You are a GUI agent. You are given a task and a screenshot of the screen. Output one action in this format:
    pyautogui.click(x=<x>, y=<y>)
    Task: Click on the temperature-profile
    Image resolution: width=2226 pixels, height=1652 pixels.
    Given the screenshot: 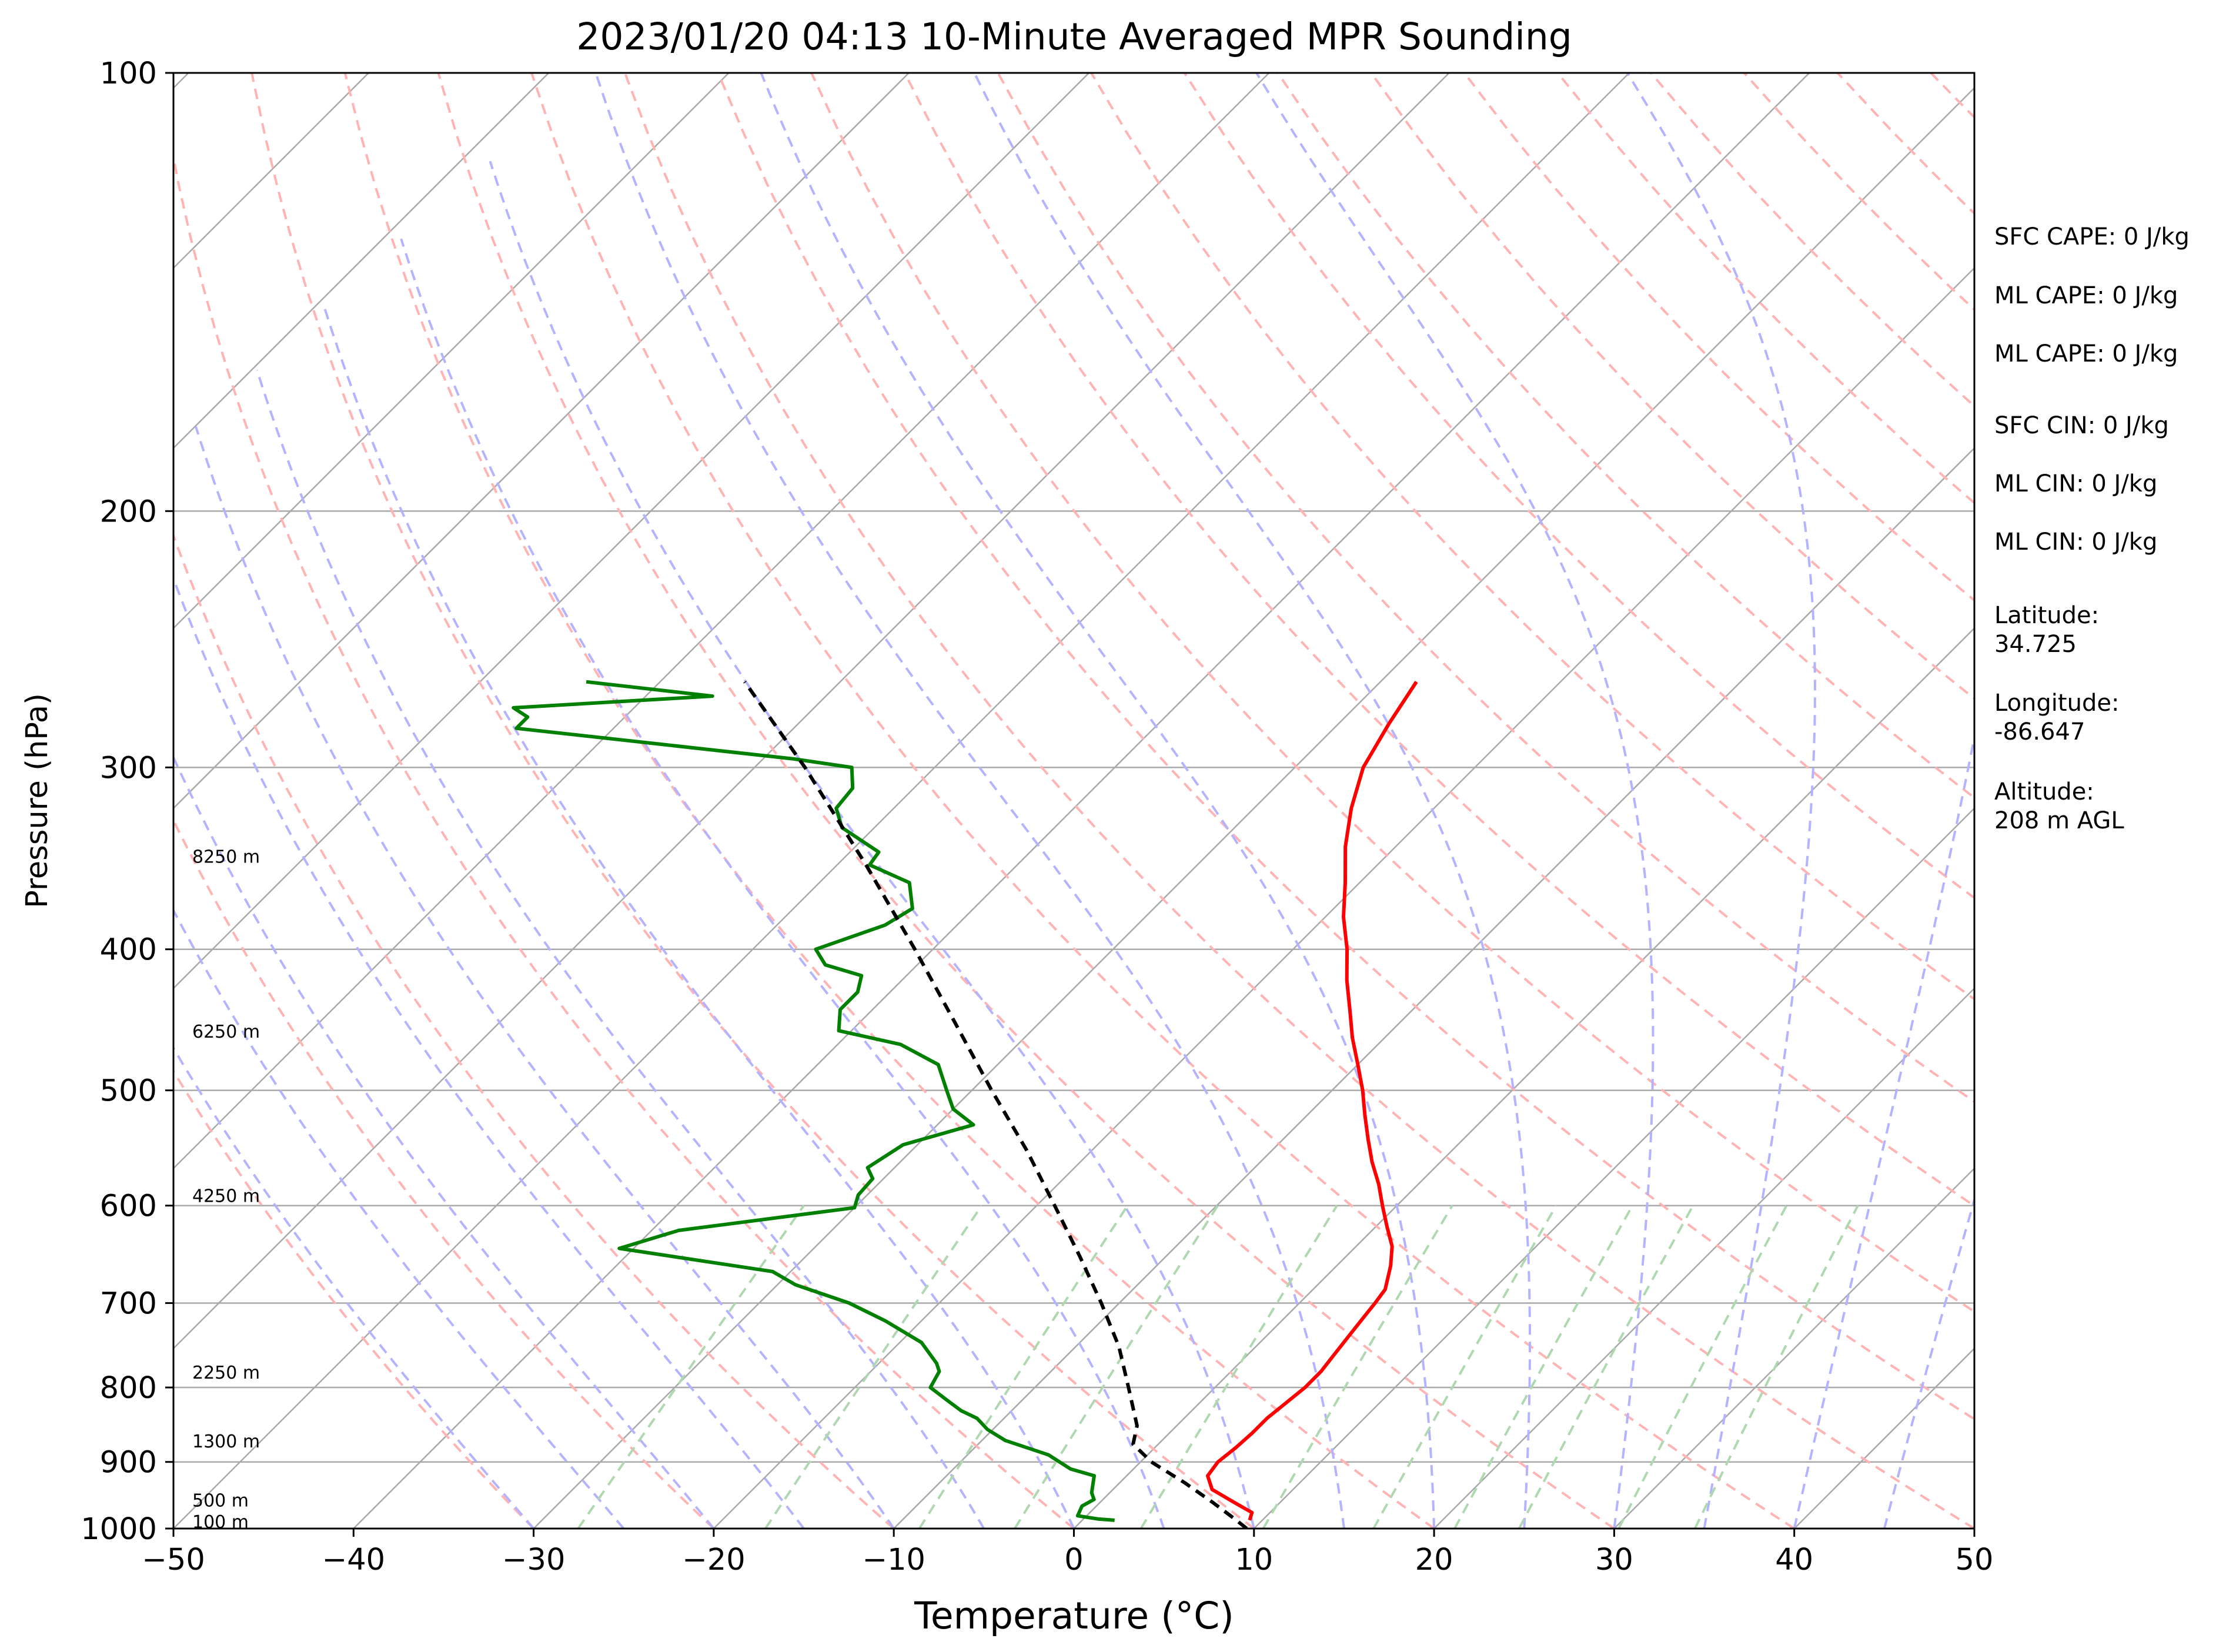 What is the action you would take?
    pyautogui.click(x=1312, y=1101)
    